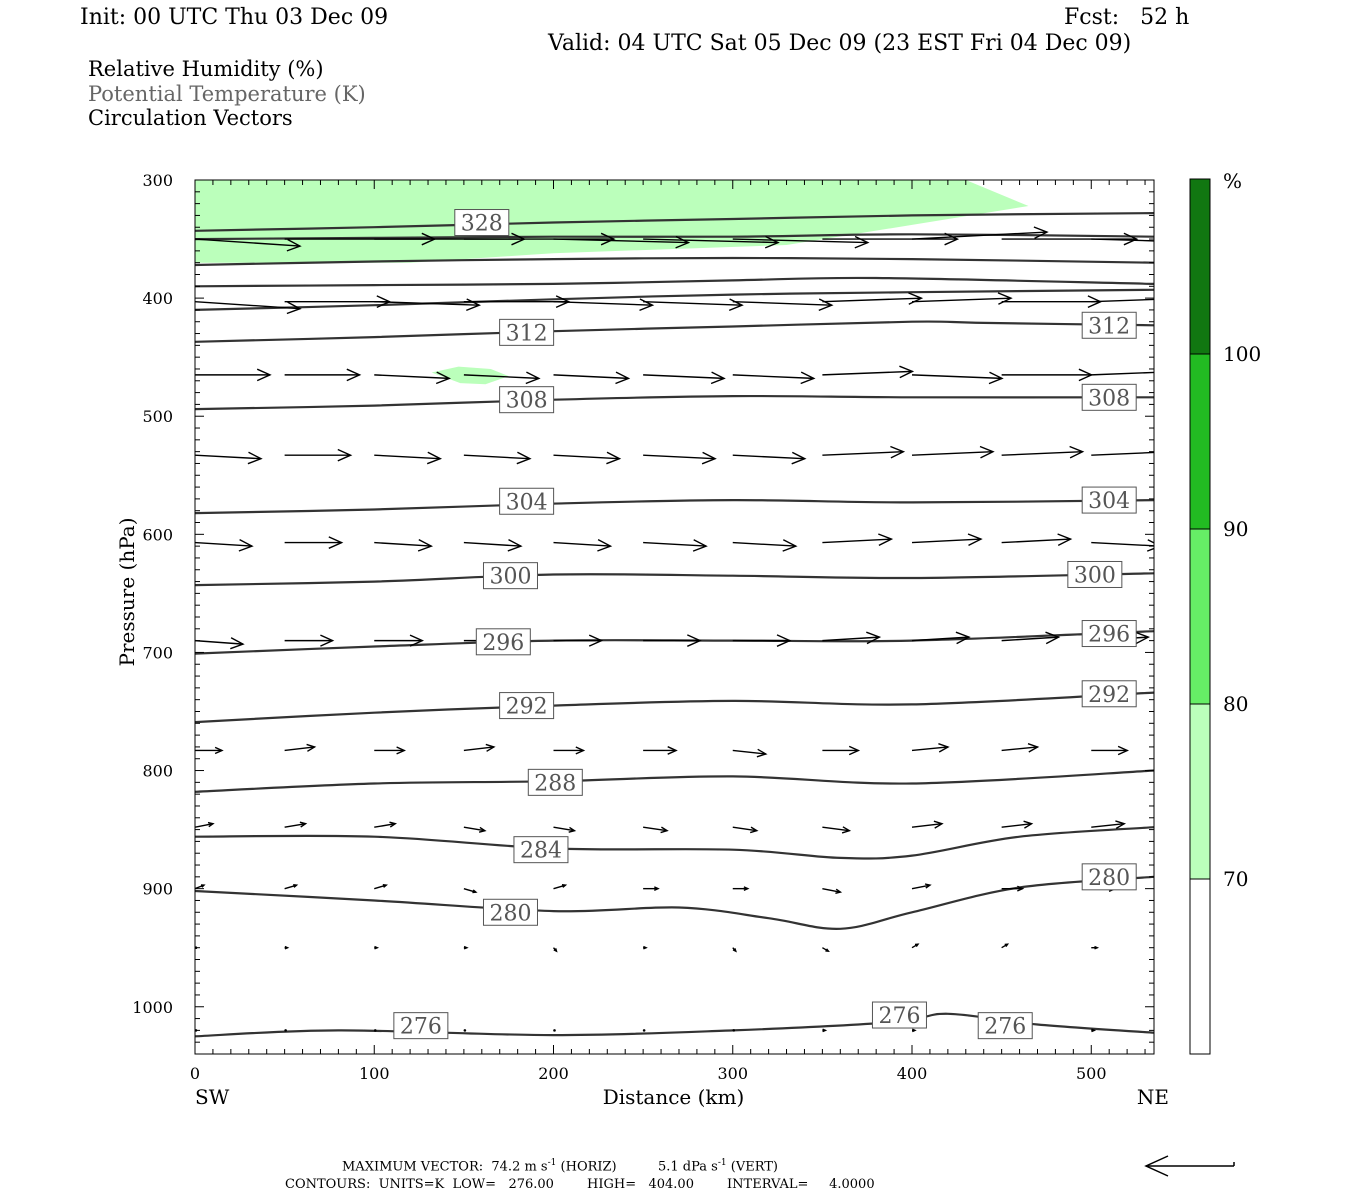 The image size is (1350, 1200). What do you see at coordinates (234, 17) in the screenshot?
I see `init-time: Init: 00 UTC Thu 03 Dec 09` at bounding box center [234, 17].